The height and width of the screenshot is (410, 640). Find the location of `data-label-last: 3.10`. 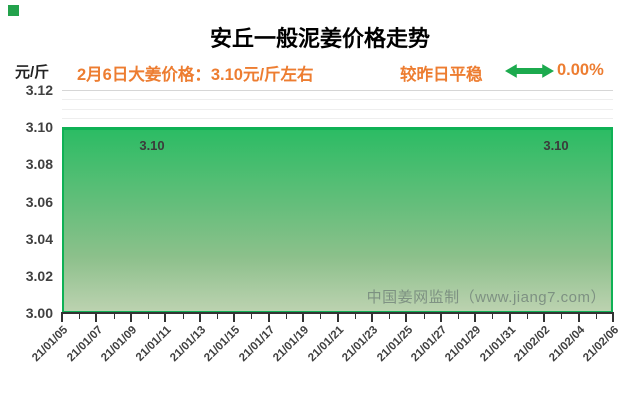

data-label-last: 3.10 is located at coordinates (556, 145).